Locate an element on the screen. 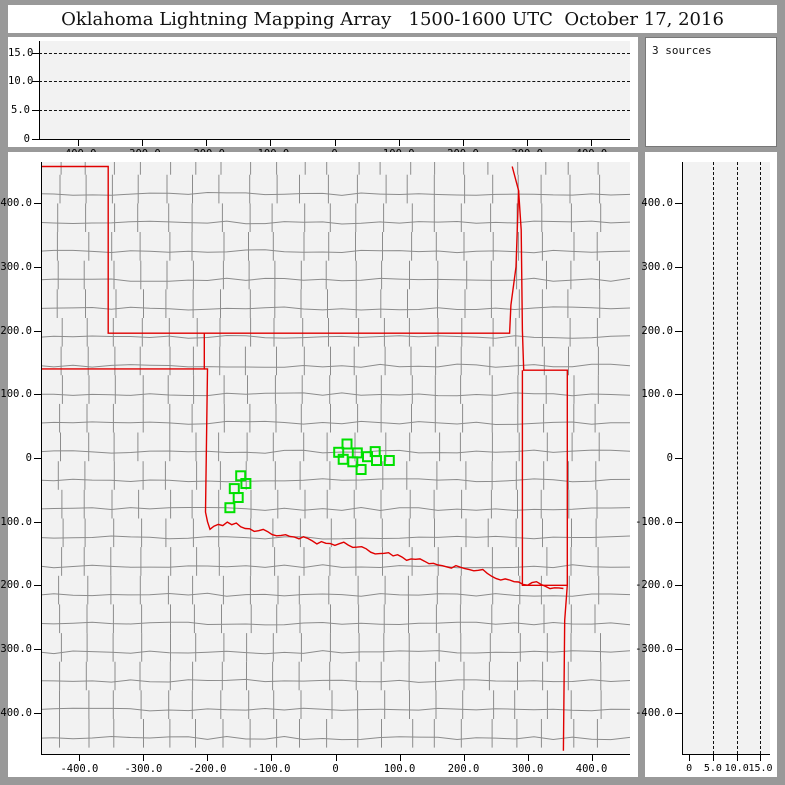 The image size is (785, 785). x-tick-label: 300.0 is located at coordinates (527, 769).